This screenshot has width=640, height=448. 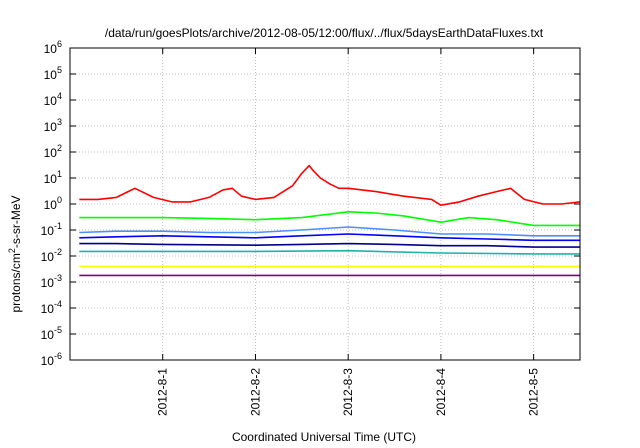 I want to click on y-tick-label: 10⁻⁵, so click(x=51, y=333).